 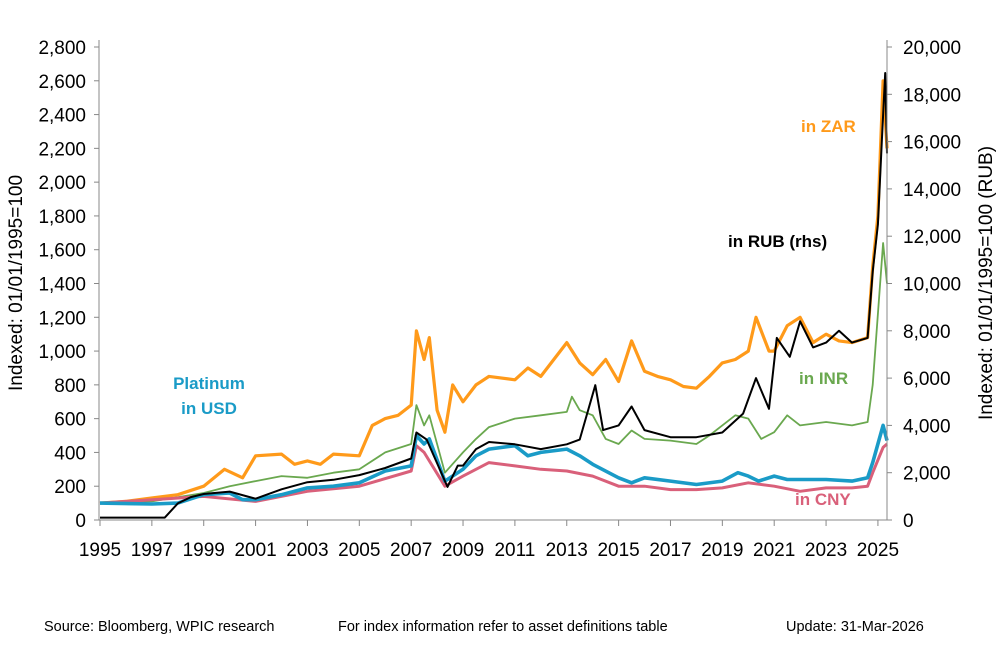 What do you see at coordinates (823, 499) in the screenshot?
I see `series-label-cny: in CNY` at bounding box center [823, 499].